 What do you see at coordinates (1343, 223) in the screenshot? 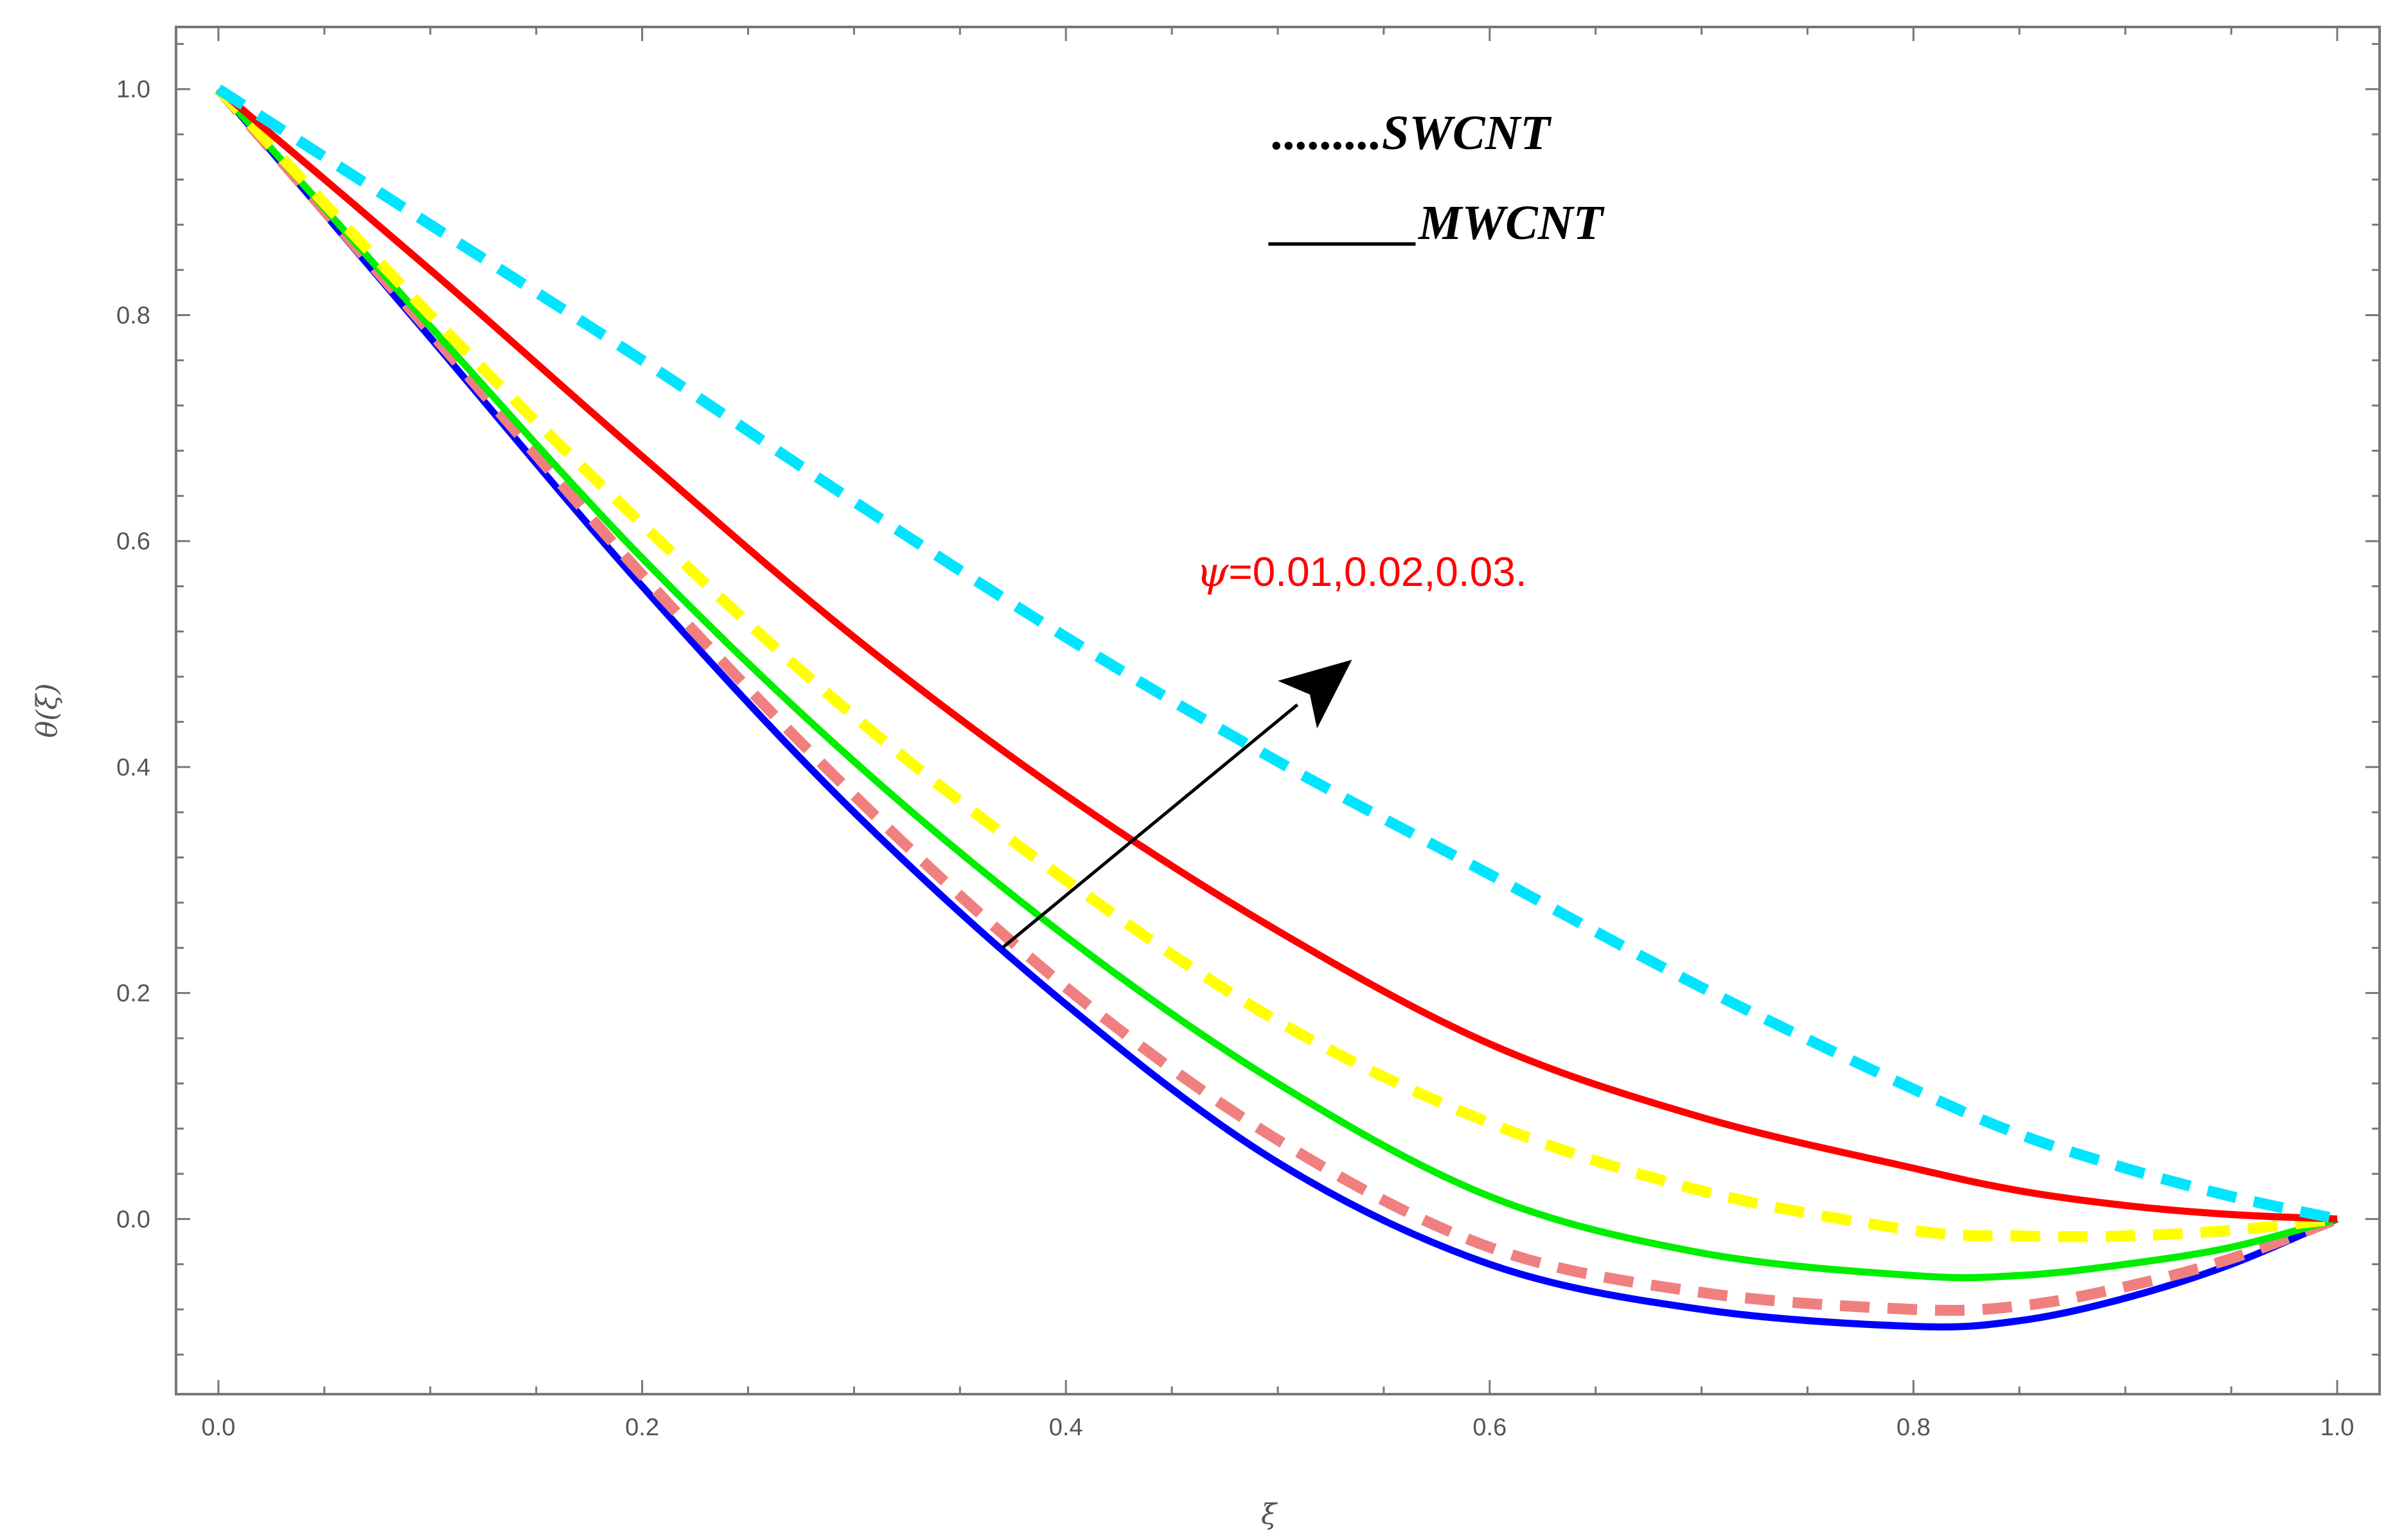
I see `legend-mwcnt-sample: ______` at bounding box center [1343, 223].